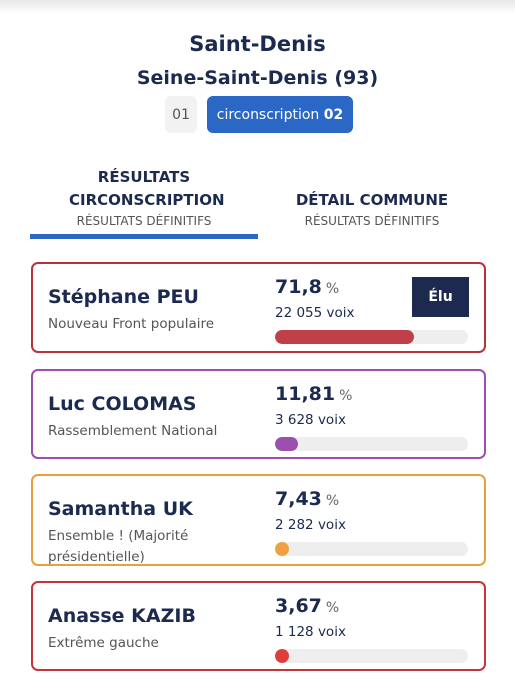  I want to click on candidate-name: Samantha UK, so click(120, 509).